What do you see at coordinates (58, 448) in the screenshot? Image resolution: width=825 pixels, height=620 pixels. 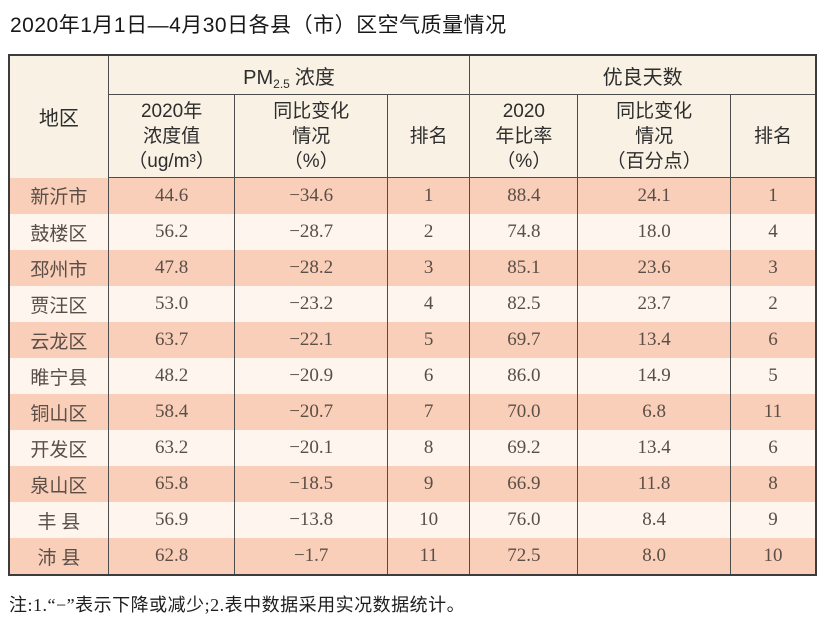 I see `region-cell: 开发区` at bounding box center [58, 448].